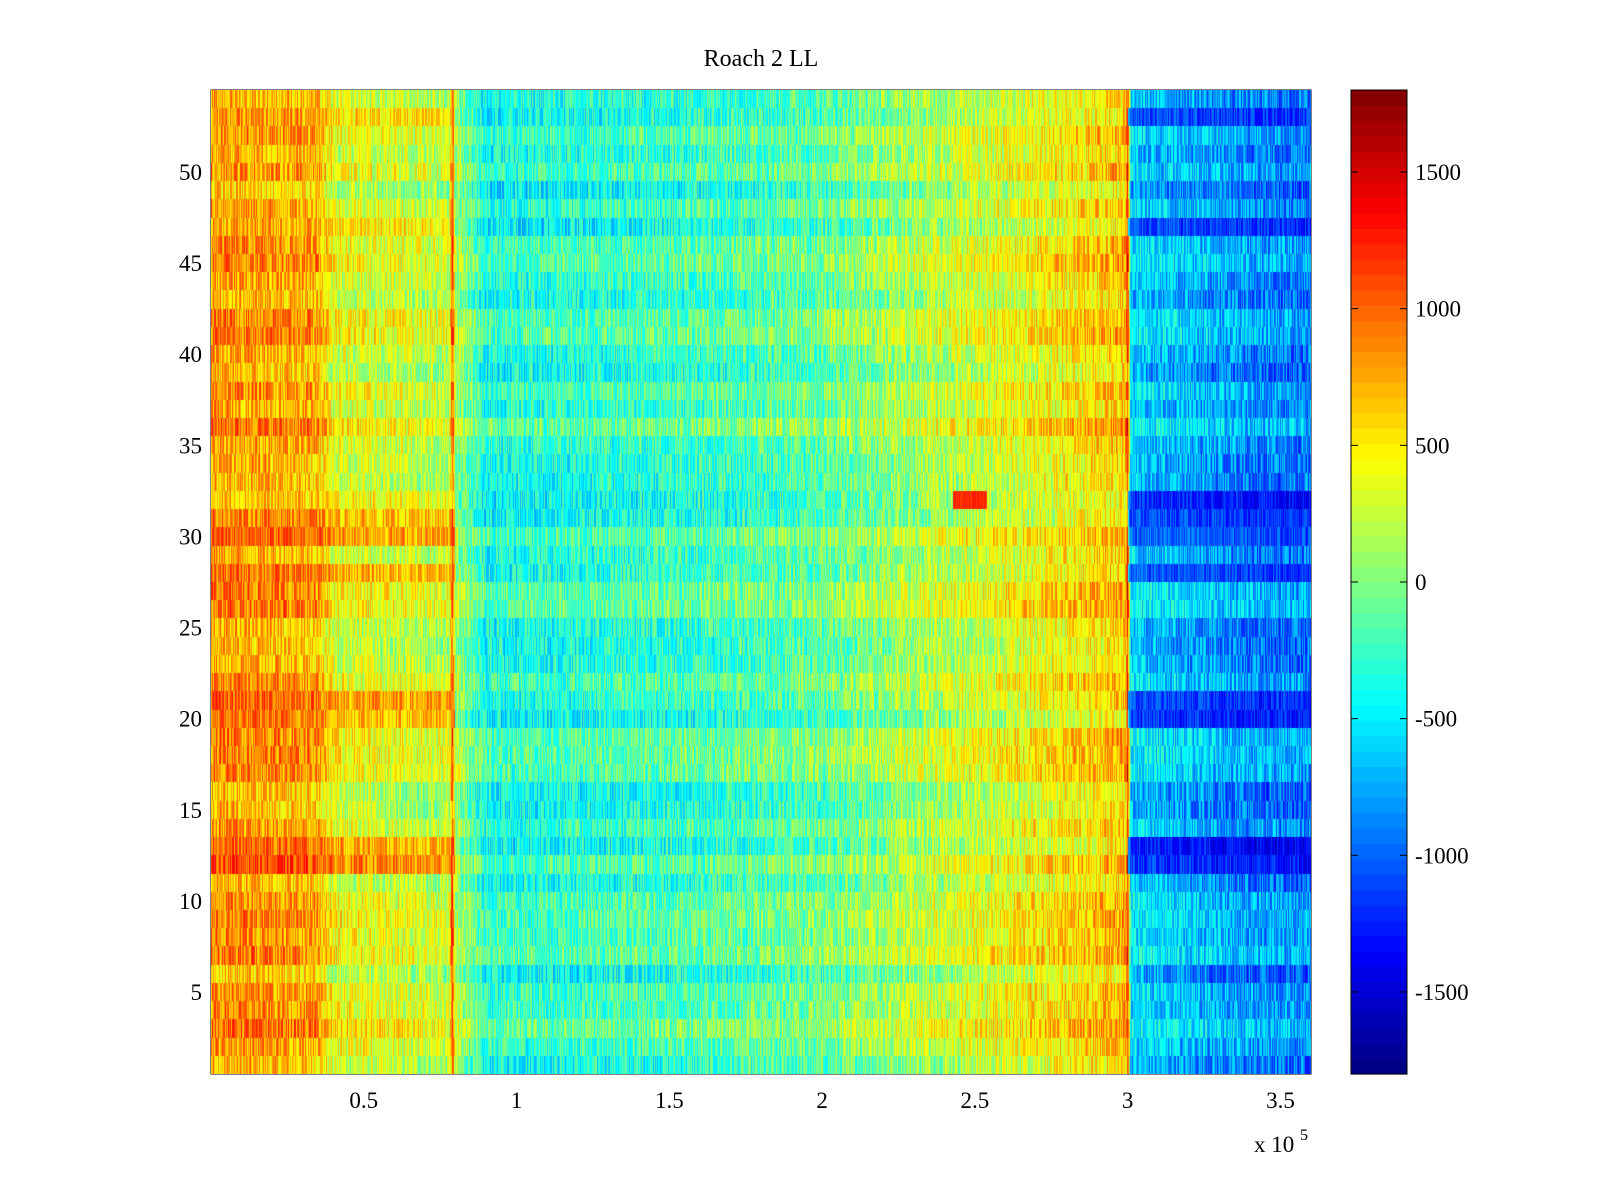 The width and height of the screenshot is (1600, 1200). Describe the element at coordinates (363, 1100) in the screenshot. I see `x-tick-label: 0.5` at that location.